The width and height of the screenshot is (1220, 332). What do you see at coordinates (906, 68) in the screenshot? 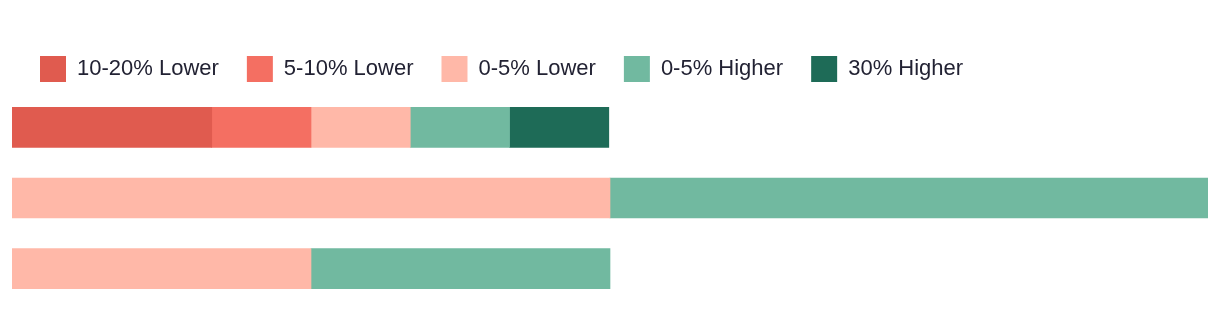
I see `legend-label: 30% Higher` at bounding box center [906, 68].